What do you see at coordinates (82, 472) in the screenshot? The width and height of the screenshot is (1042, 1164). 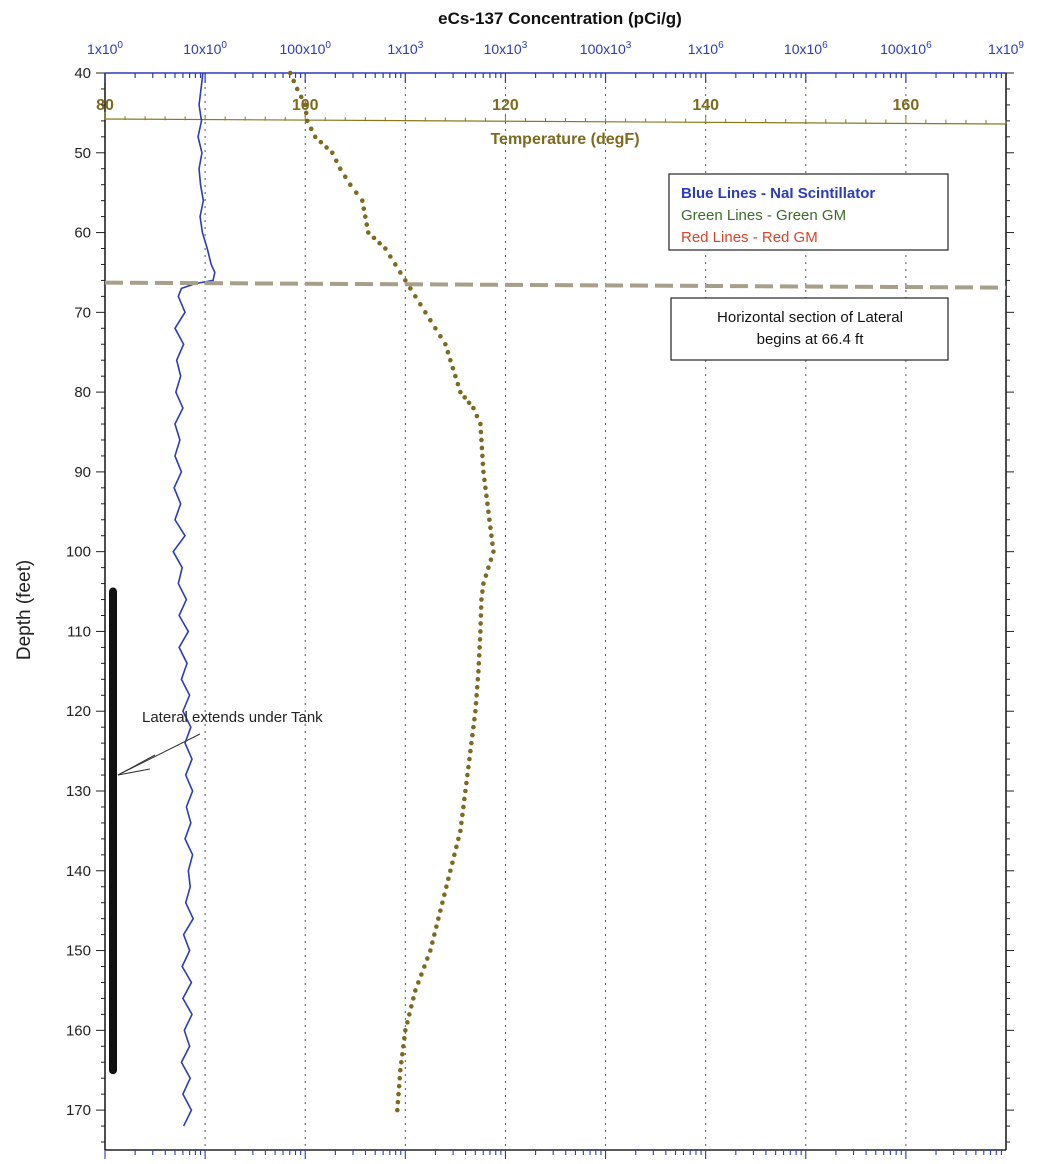 I see `depth-axis-tick-label: 90` at bounding box center [82, 472].